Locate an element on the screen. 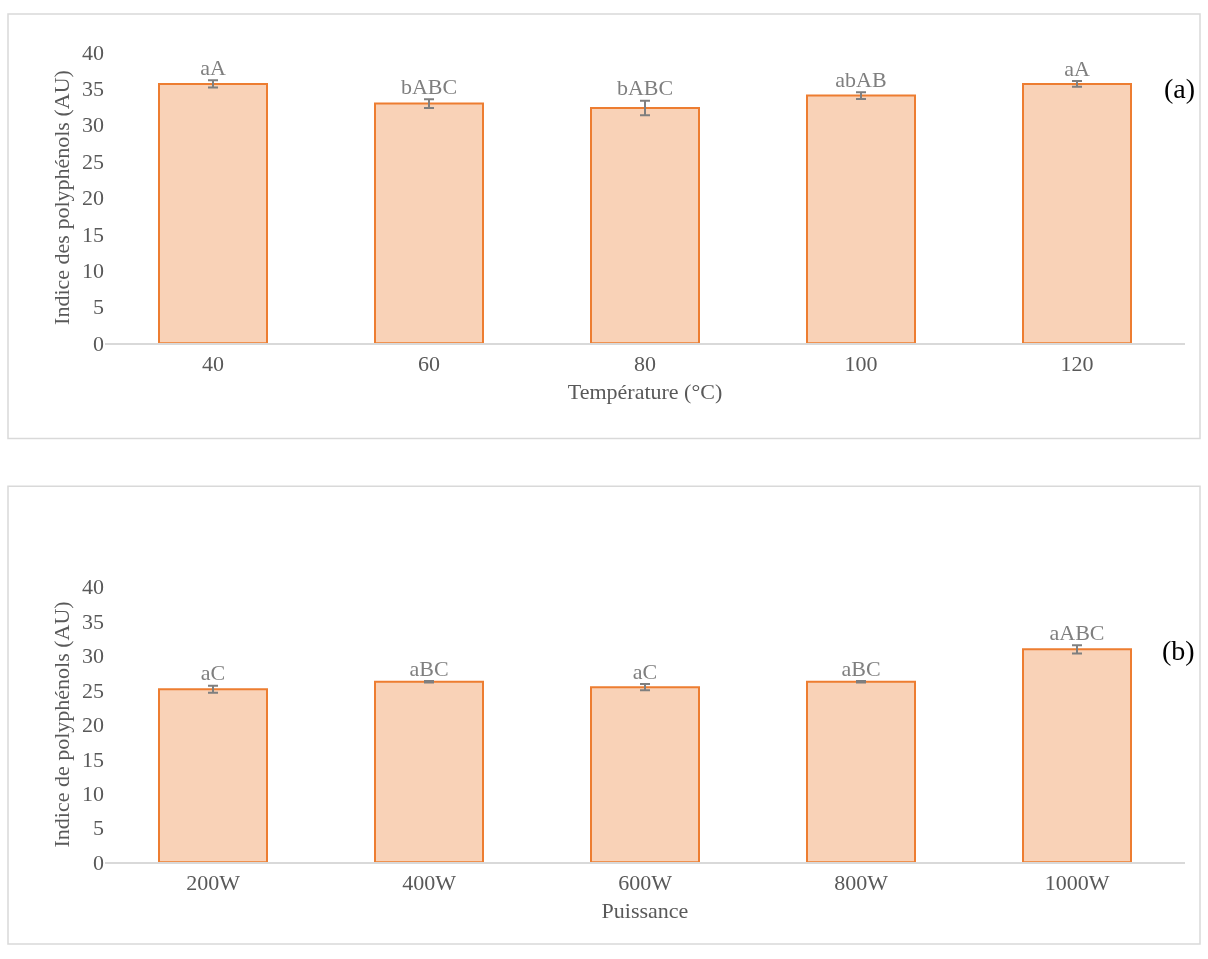 The height and width of the screenshot is (959, 1208). y-axis-title: Indice de polyphénols (AU) is located at coordinates (61, 724).